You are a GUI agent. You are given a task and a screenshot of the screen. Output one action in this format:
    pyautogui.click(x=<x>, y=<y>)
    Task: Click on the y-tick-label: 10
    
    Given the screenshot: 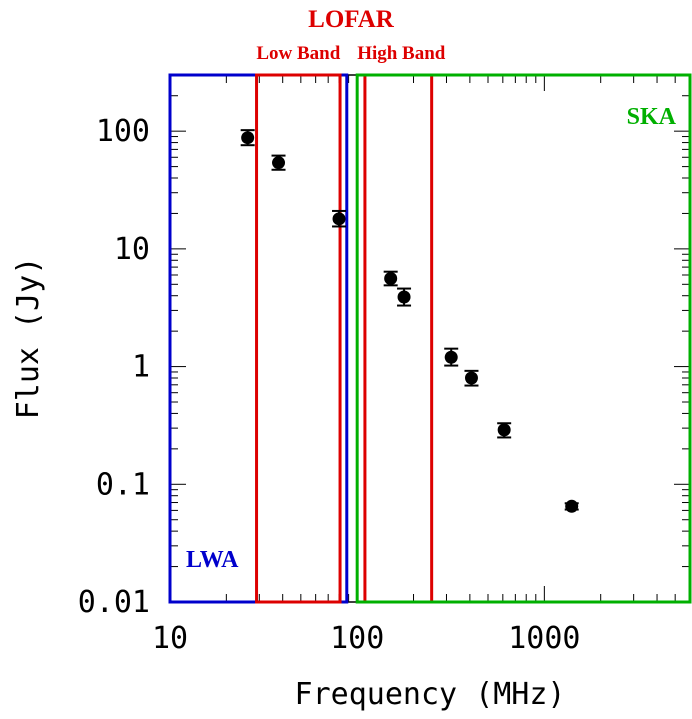 What is the action you would take?
    pyautogui.click(x=132, y=249)
    